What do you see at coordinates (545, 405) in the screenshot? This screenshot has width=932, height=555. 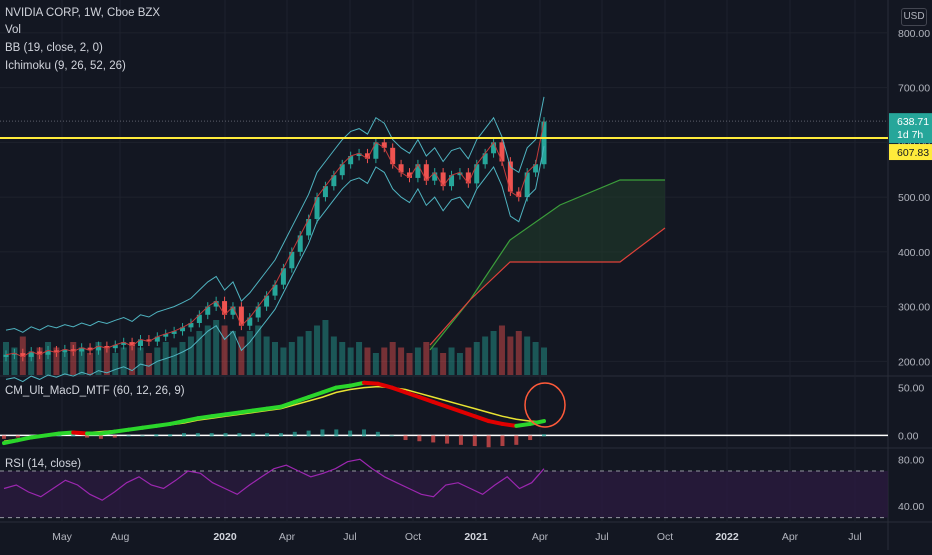 I see `annotation-circle` at bounding box center [545, 405].